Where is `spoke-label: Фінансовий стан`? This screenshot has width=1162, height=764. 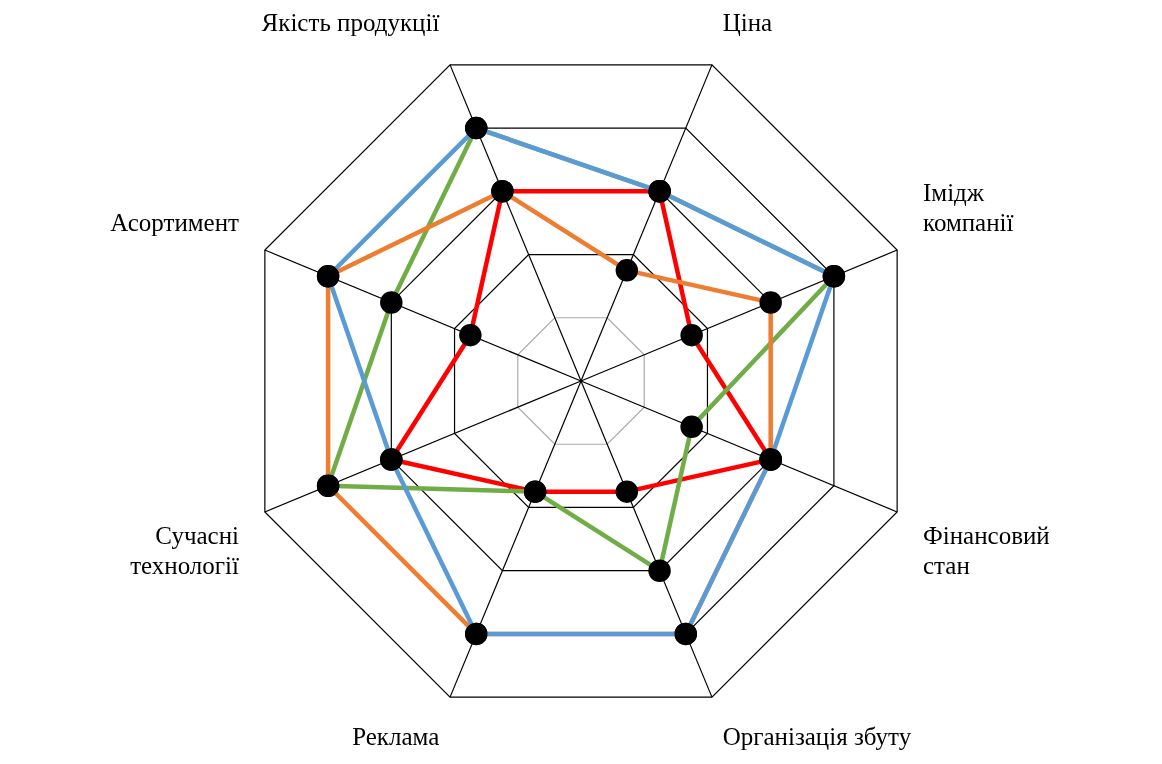
spoke-label: Фінансовий стан is located at coordinates (986, 551).